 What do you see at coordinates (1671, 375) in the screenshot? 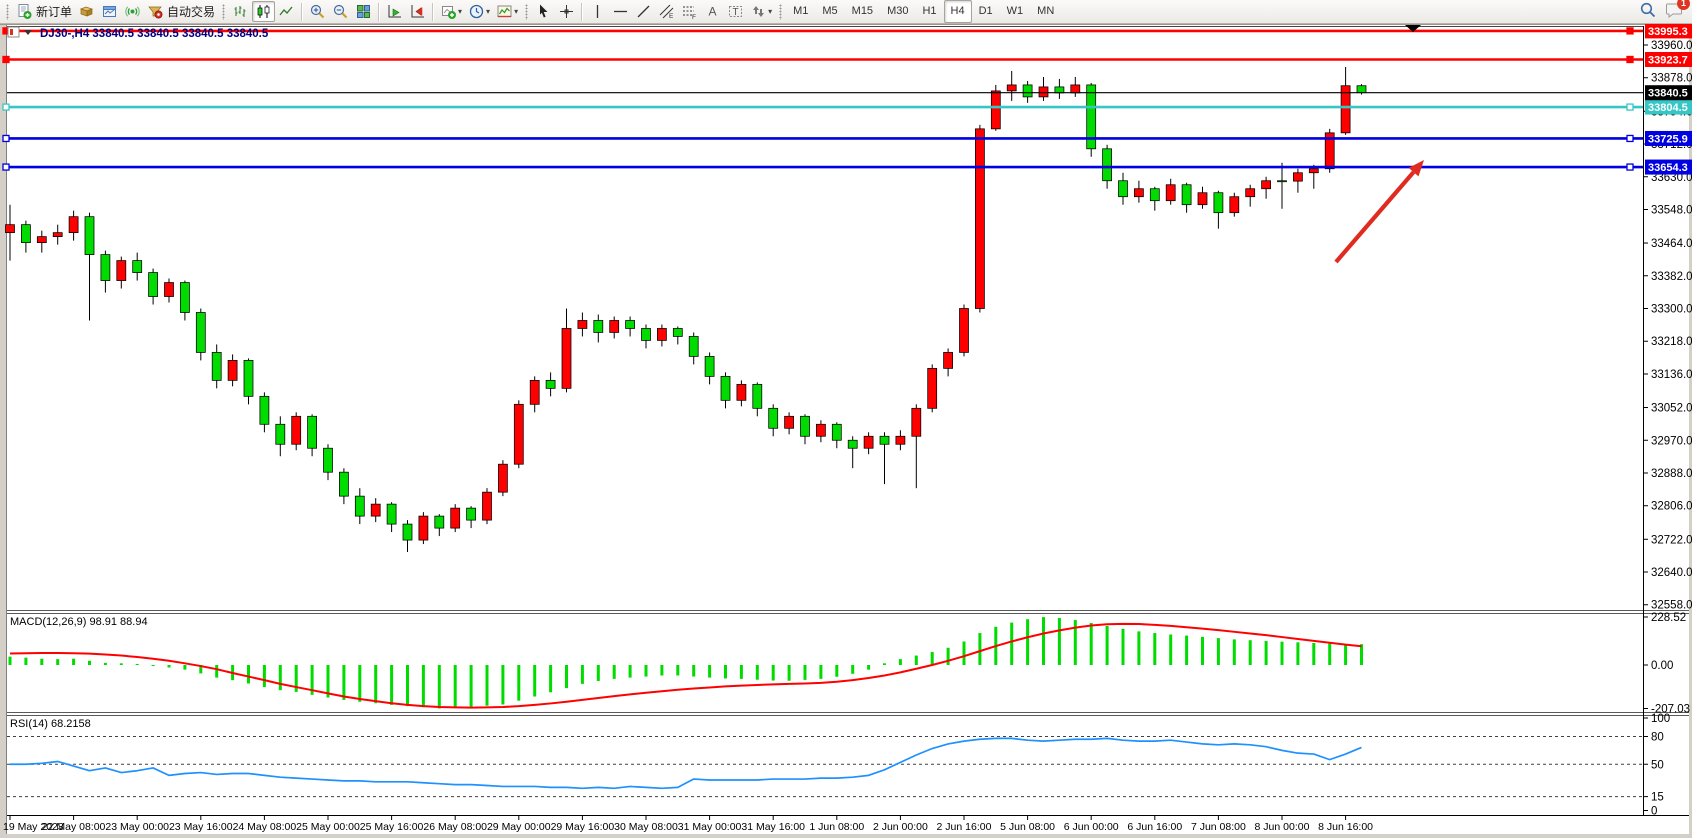
I see `svg-text: 33136.0` at bounding box center [1671, 375].